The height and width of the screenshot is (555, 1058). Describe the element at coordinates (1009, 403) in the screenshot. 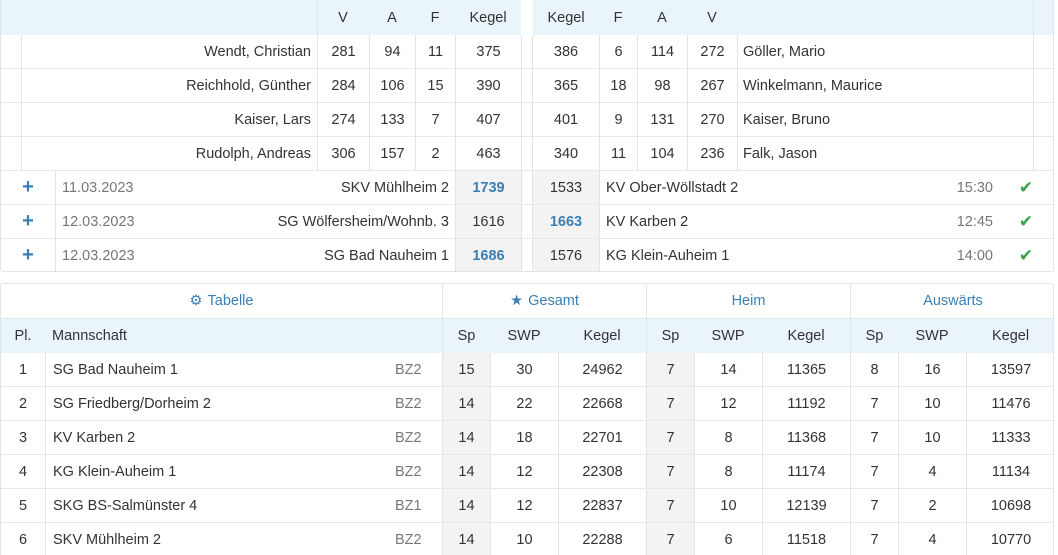

I see `table-a-kegel: 11476` at that location.